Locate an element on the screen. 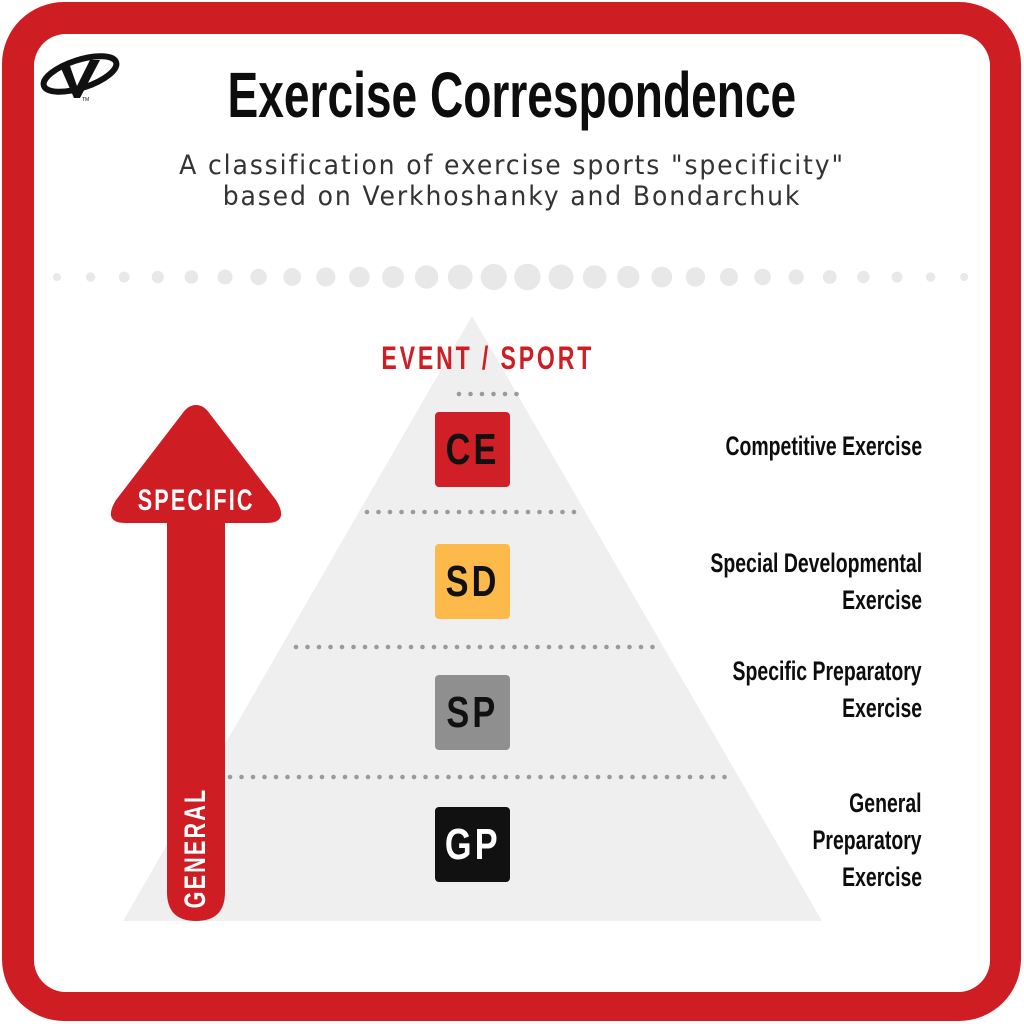 The width and height of the screenshot is (1024, 1024). v-swoosh-logo-icon: TM is located at coordinates (80, 78).